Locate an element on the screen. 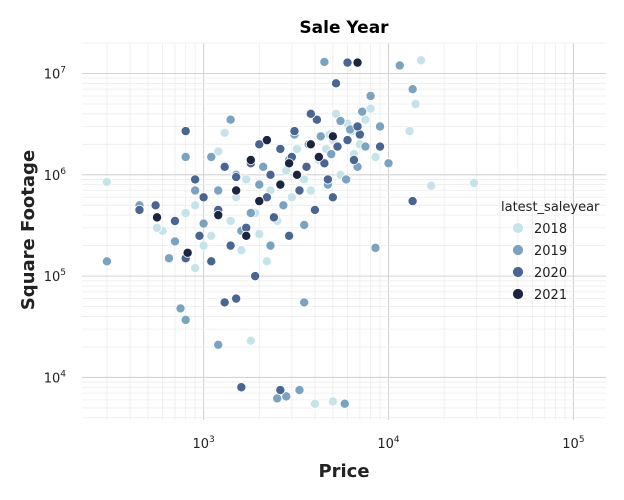 This screenshot has width=624, height=500. chart-title: Sale Year is located at coordinates (344, 28).